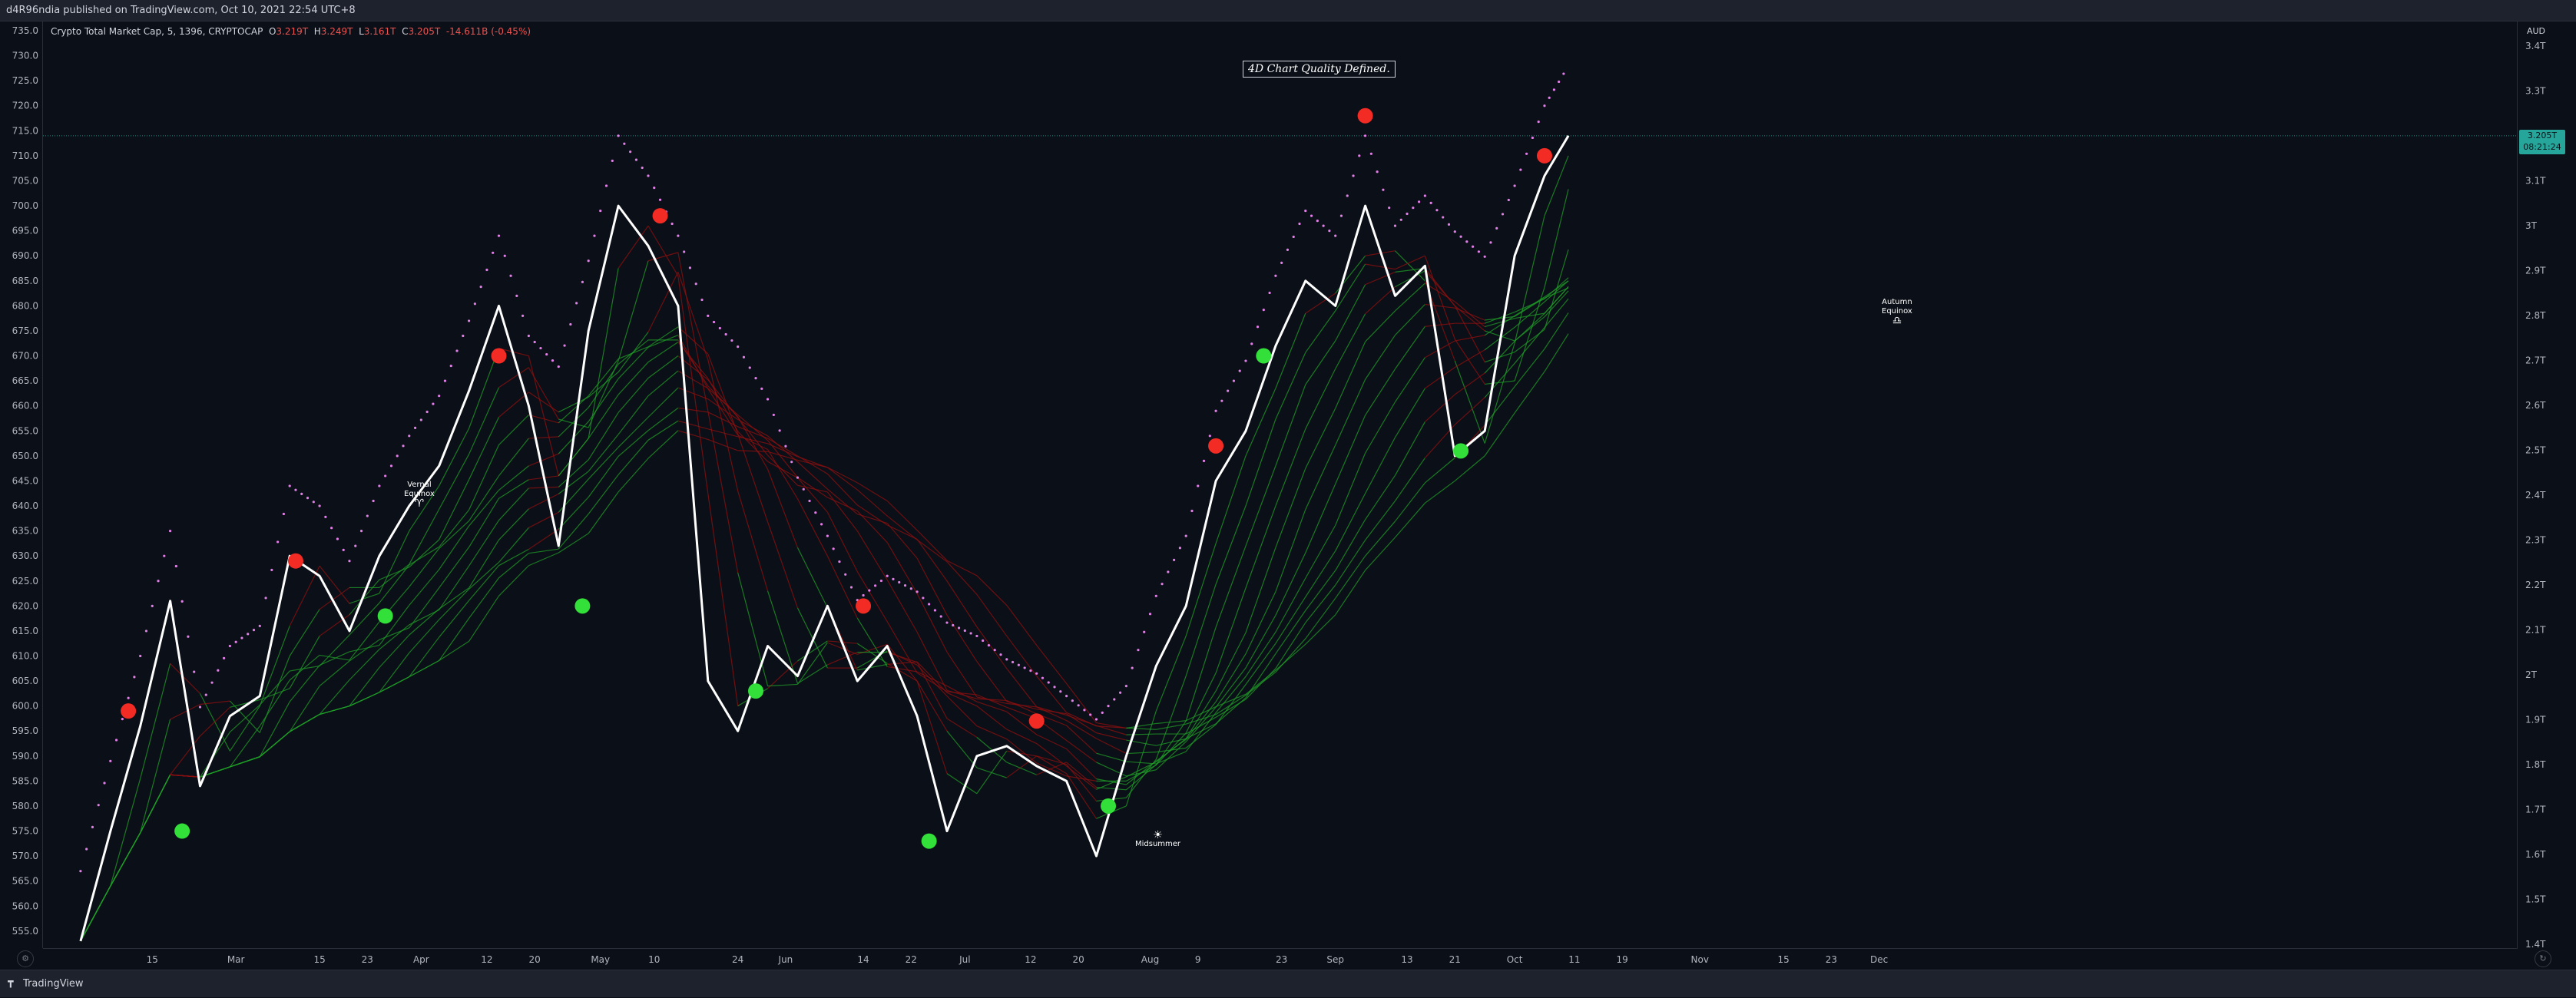 This screenshot has width=2576, height=998. Describe the element at coordinates (1198, 959) in the screenshot. I see `time-axis-tick-label: 9` at that location.